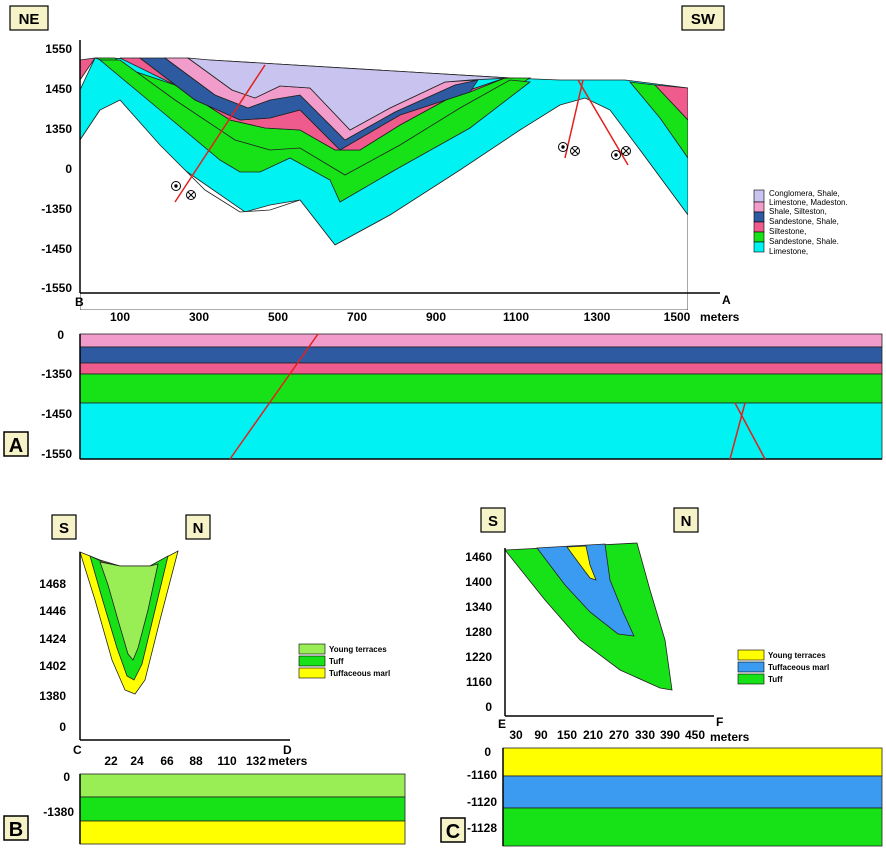  Describe the element at coordinates (493, 520) in the screenshot. I see `orient-box-s` at that location.